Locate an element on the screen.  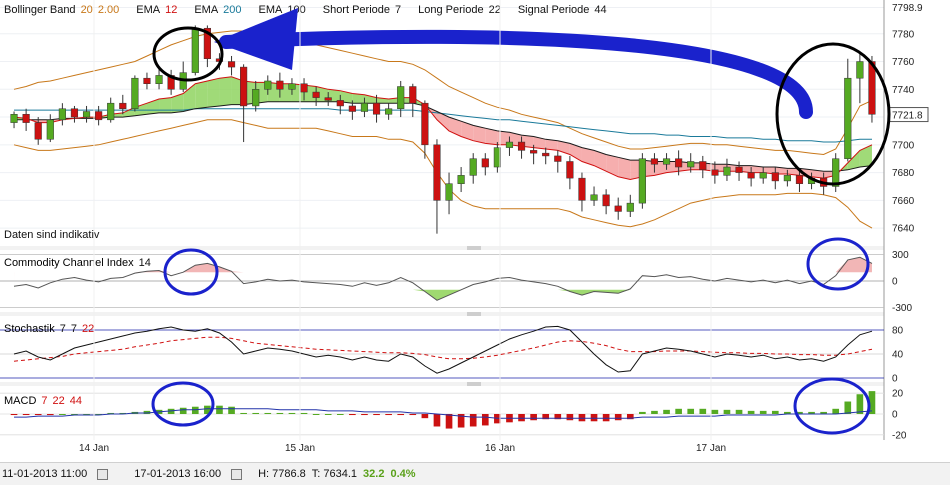
highlight-circle-blue is located at coordinates (838, 264).